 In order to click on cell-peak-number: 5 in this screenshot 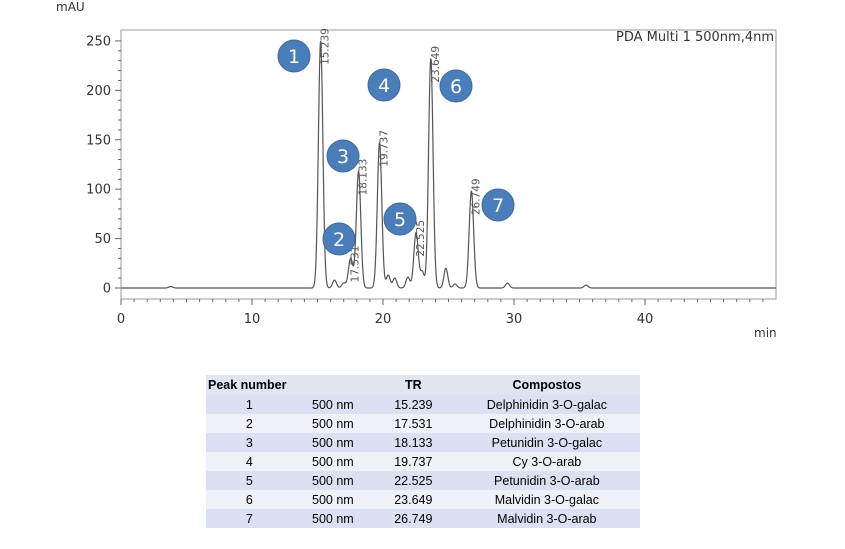, I will do `click(249, 480)`.